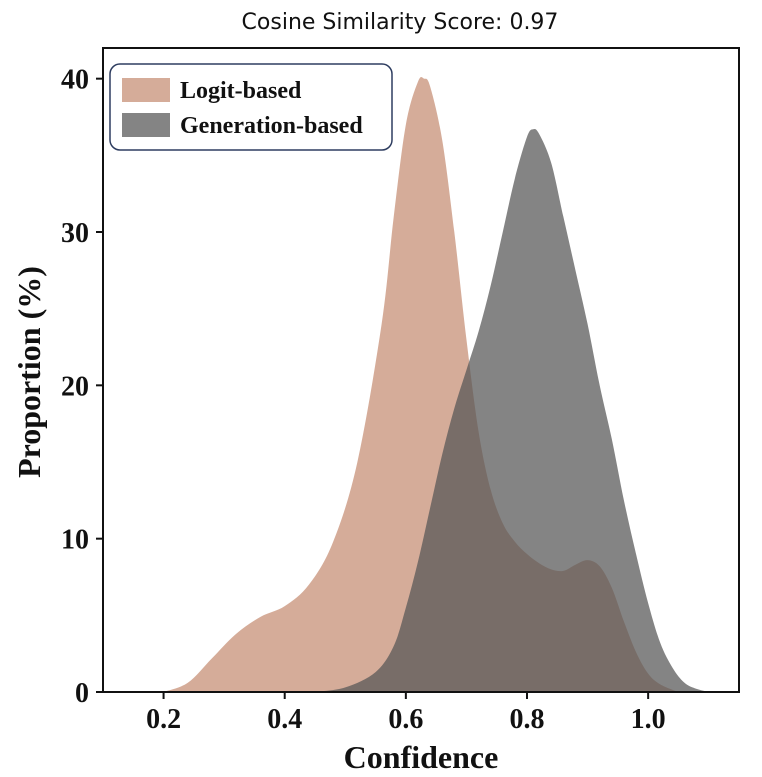  Describe the element at coordinates (163, 719) in the screenshot. I see `x-tick-label: 0.2` at that location.